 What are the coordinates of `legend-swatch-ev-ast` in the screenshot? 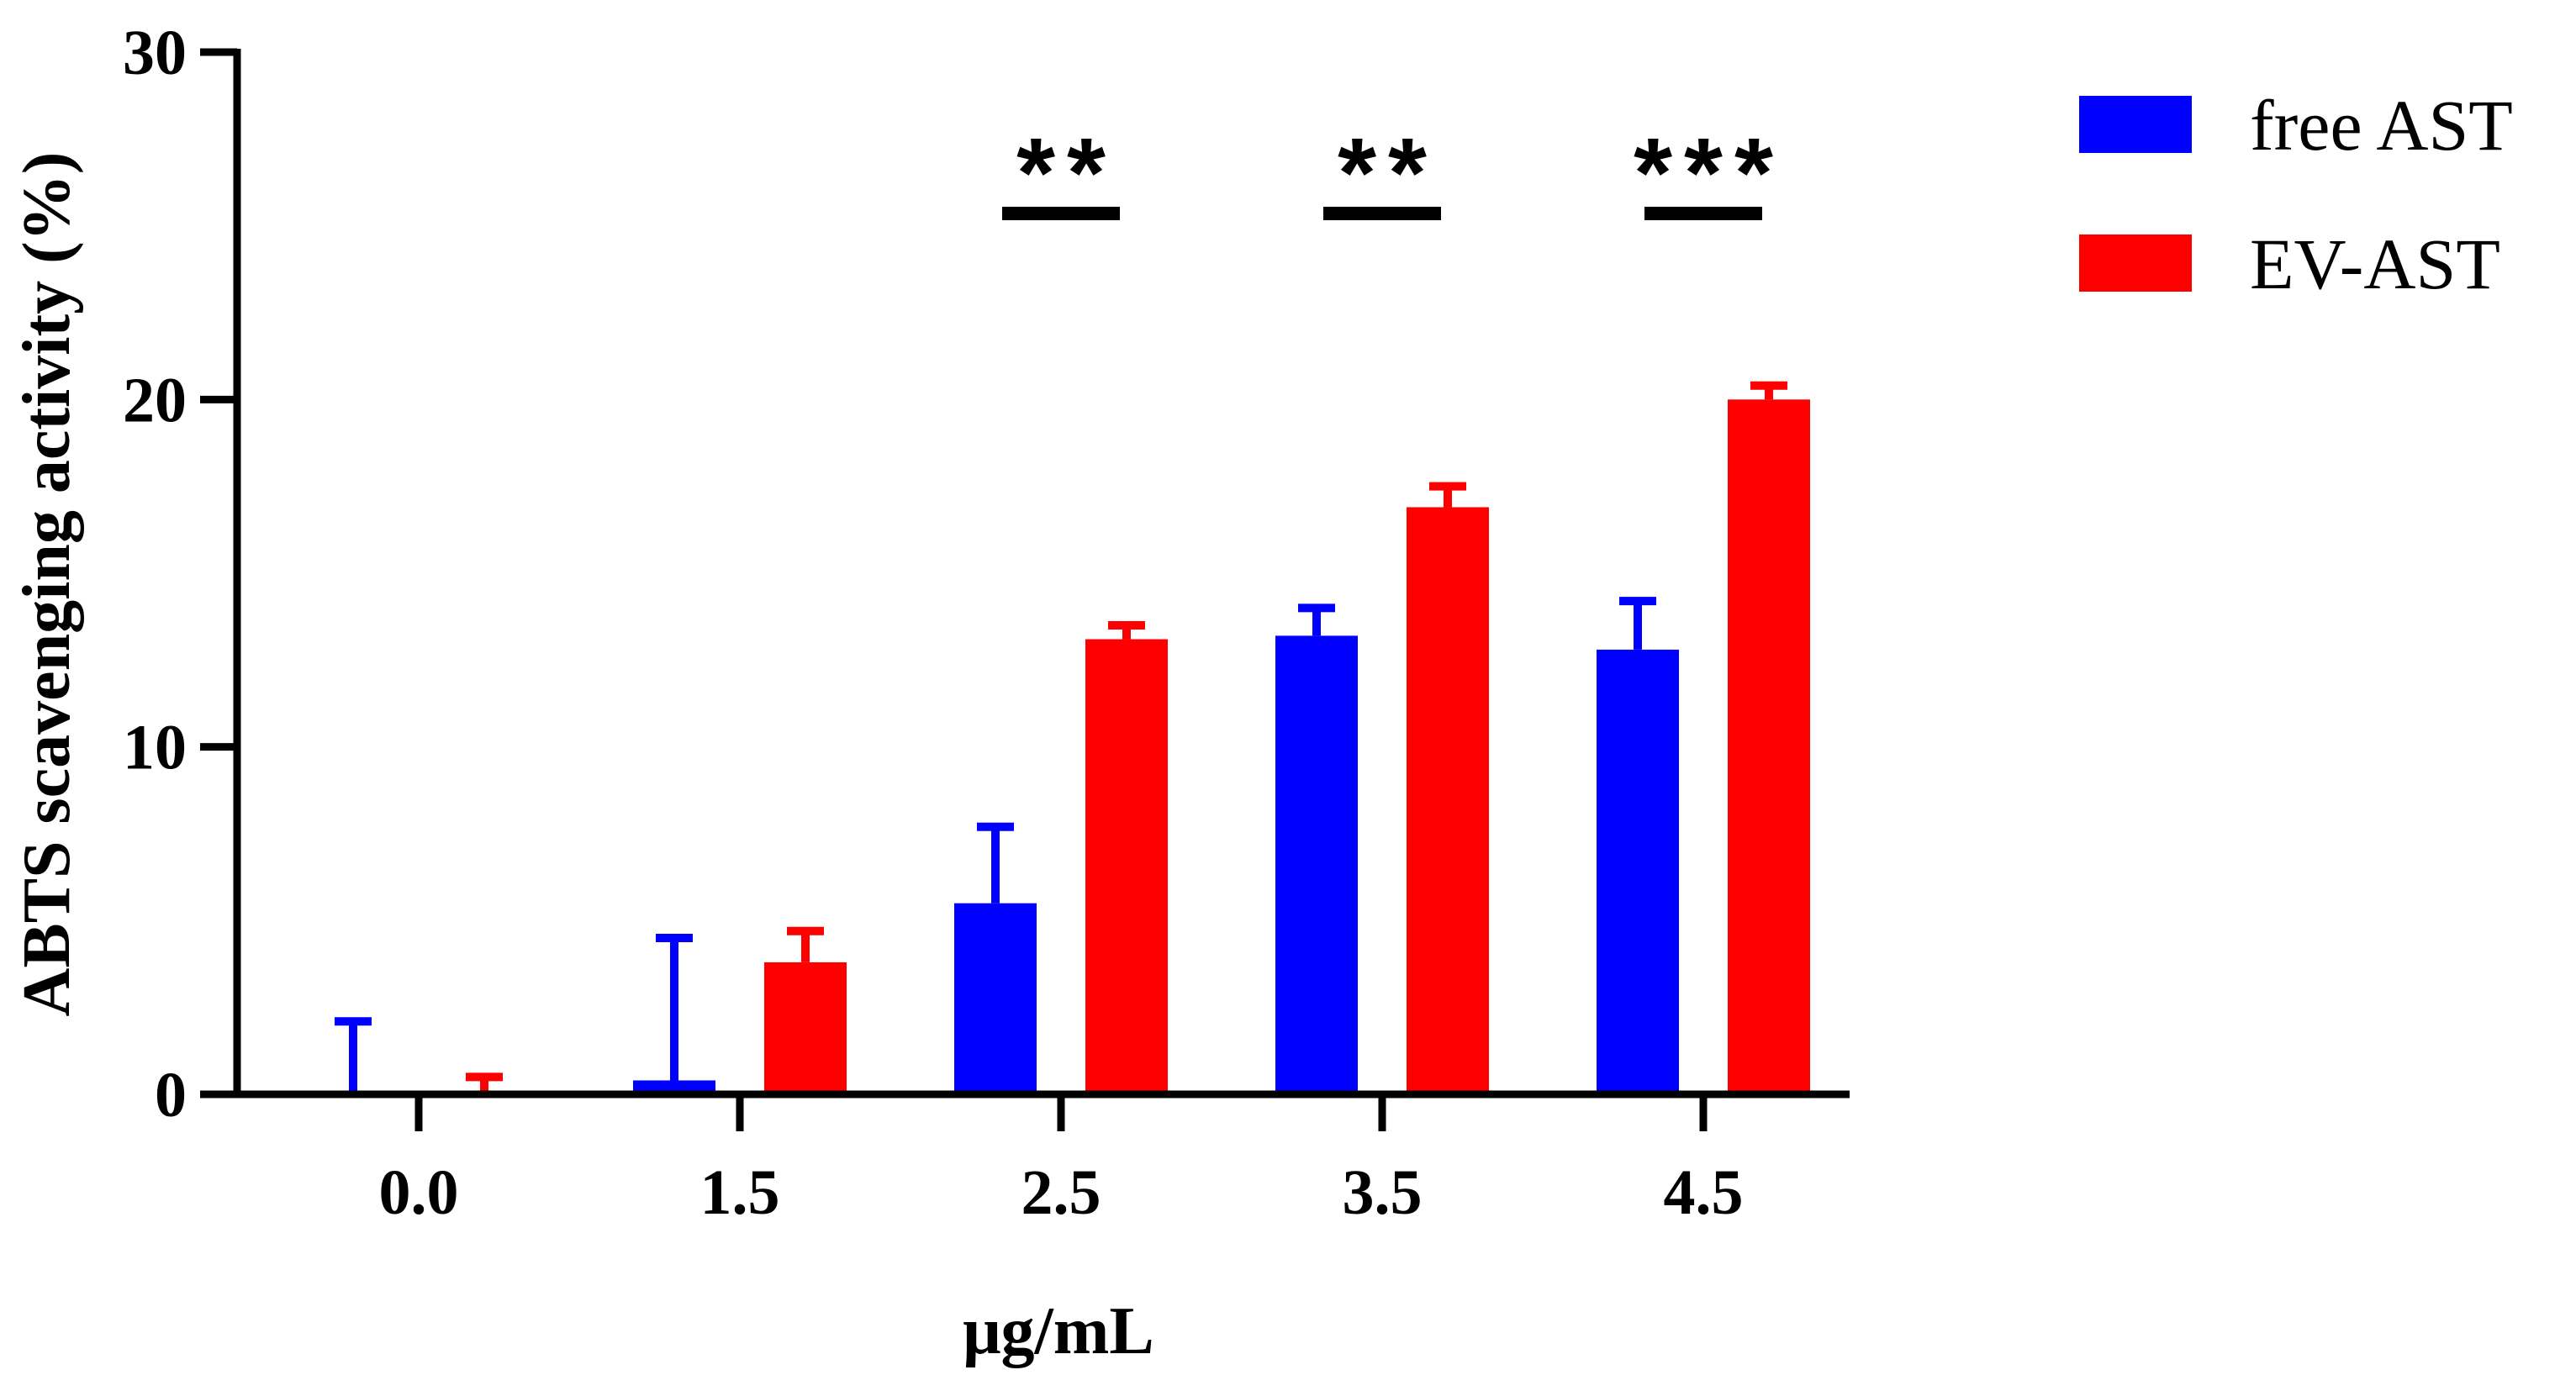 It's located at (2135, 263).